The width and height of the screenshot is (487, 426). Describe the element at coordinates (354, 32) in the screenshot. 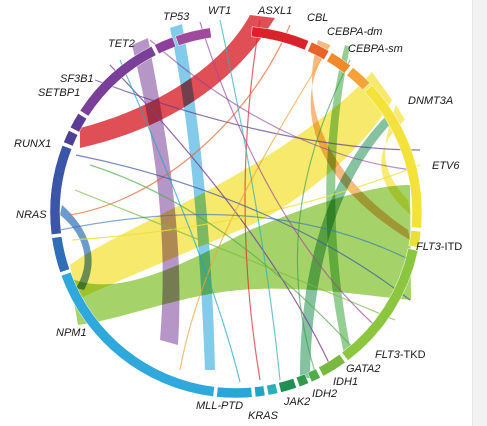

I see `label-cebpa-dm: CEBPA-dm` at that location.